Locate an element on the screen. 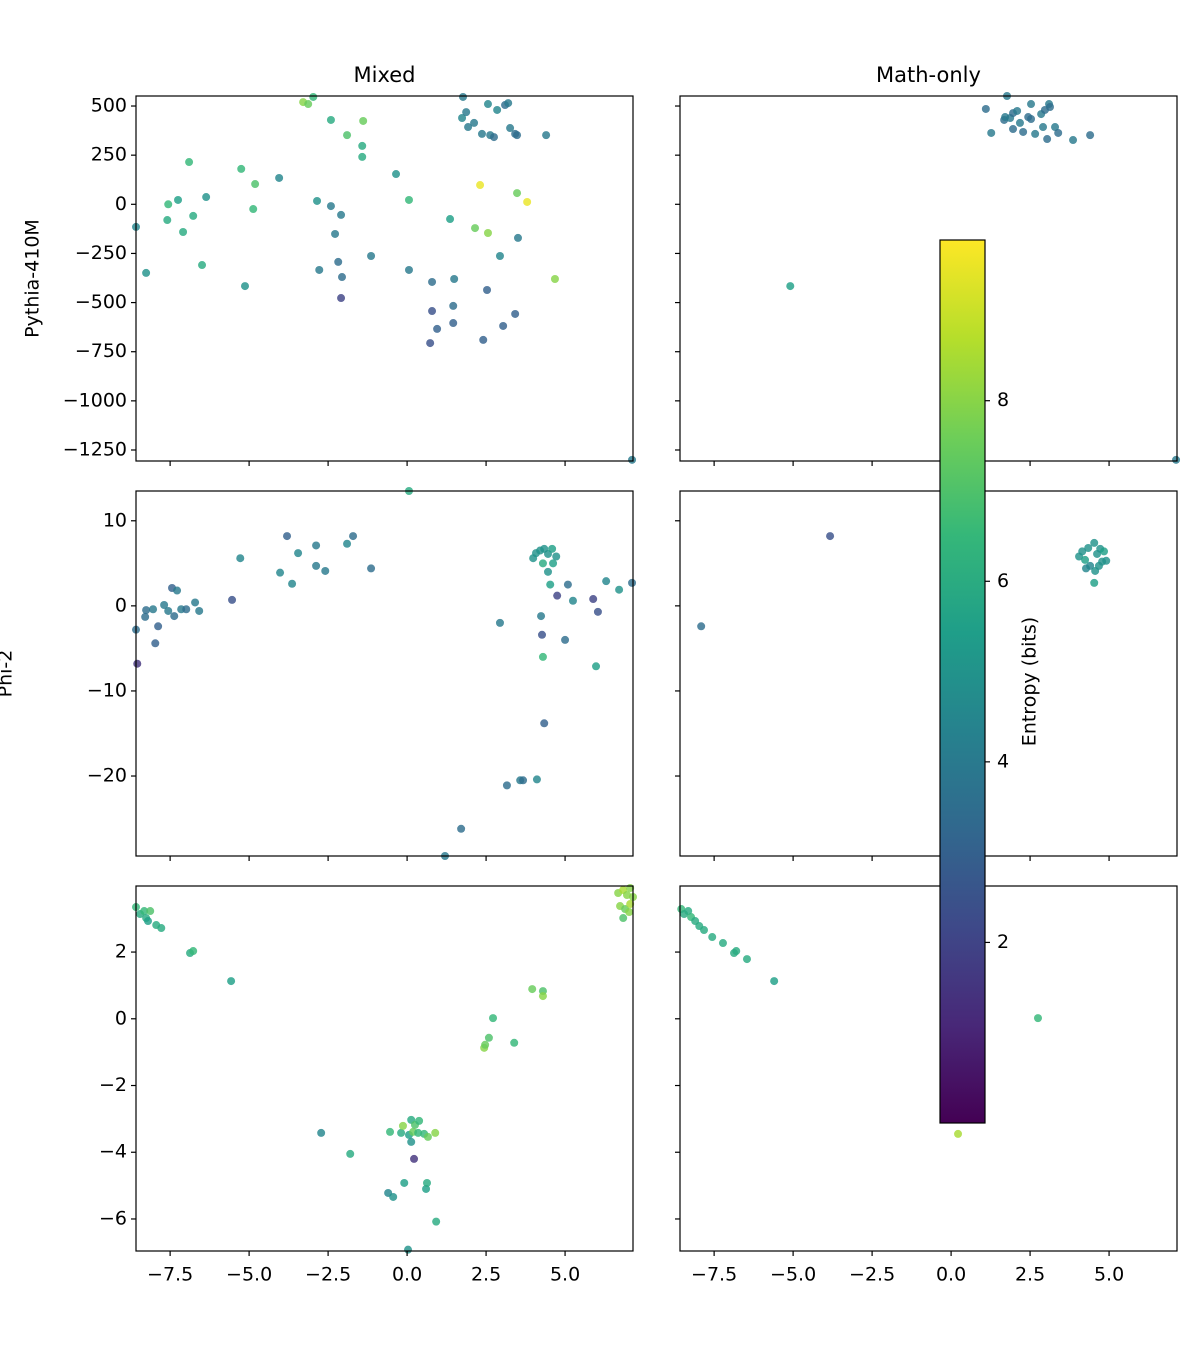 The width and height of the screenshot is (1200, 1350). y-tick-label: 250 is located at coordinates (109, 155).